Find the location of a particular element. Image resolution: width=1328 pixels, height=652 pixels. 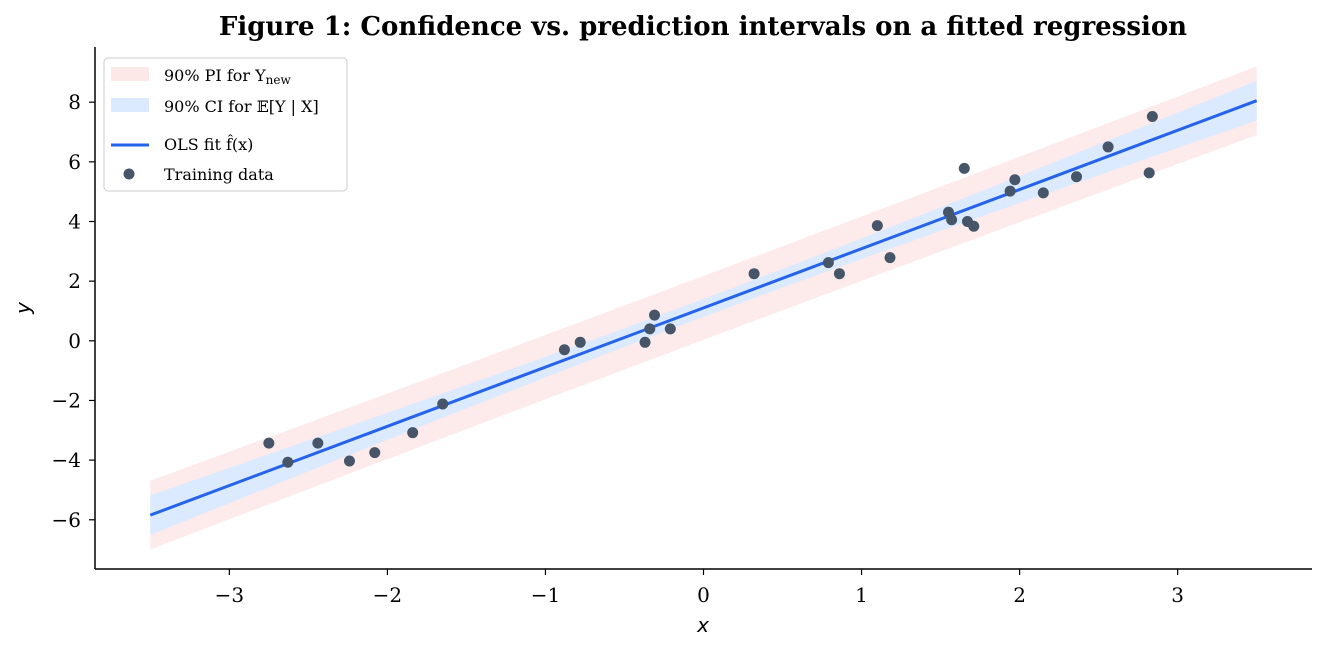

x-axis-ticks: −3 −2 −1 0 1 2 3 is located at coordinates (699, 588).